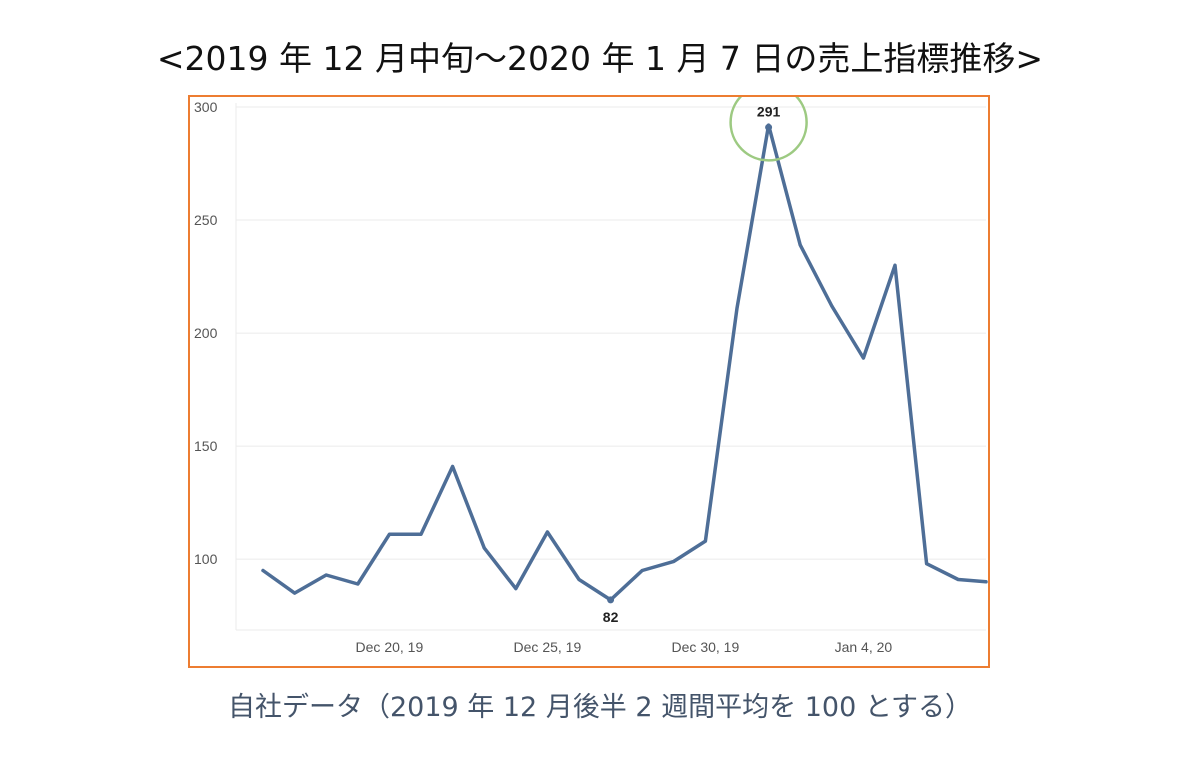  What do you see at coordinates (548, 647) in the screenshot?
I see `x-tick-label: Dec 25, 19` at bounding box center [548, 647].